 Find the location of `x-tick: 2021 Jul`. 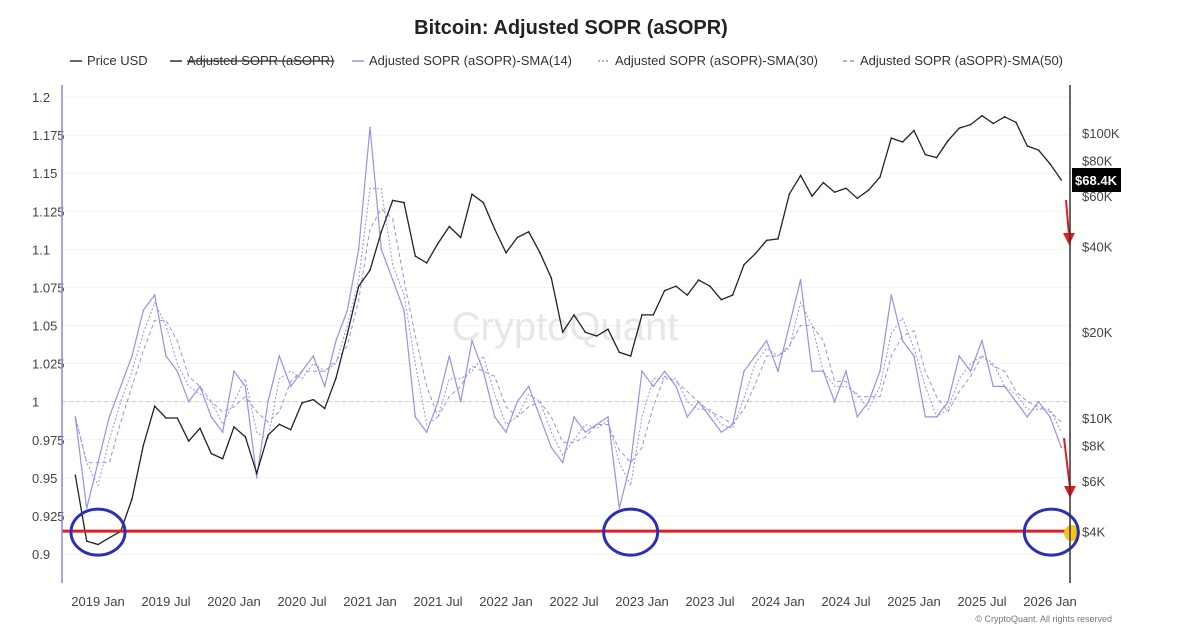

x-tick: 2021 Jul is located at coordinates (437, 601).